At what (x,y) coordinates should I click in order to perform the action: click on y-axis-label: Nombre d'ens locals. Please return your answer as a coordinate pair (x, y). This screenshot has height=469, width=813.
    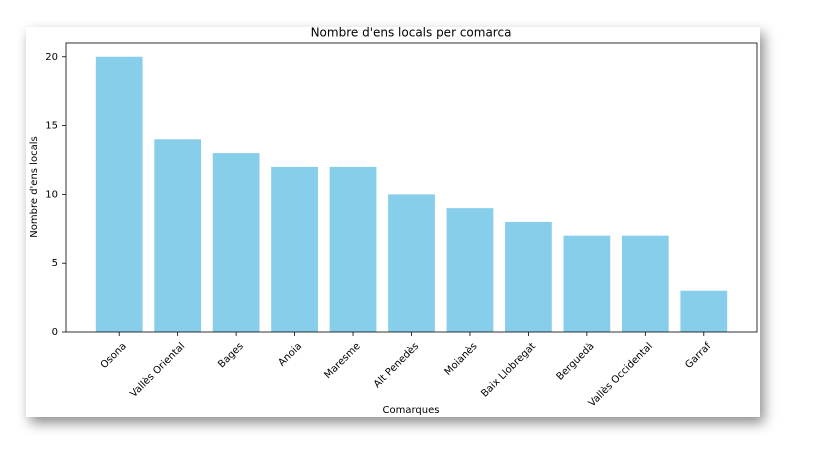
    Looking at the image, I should click on (34, 186).